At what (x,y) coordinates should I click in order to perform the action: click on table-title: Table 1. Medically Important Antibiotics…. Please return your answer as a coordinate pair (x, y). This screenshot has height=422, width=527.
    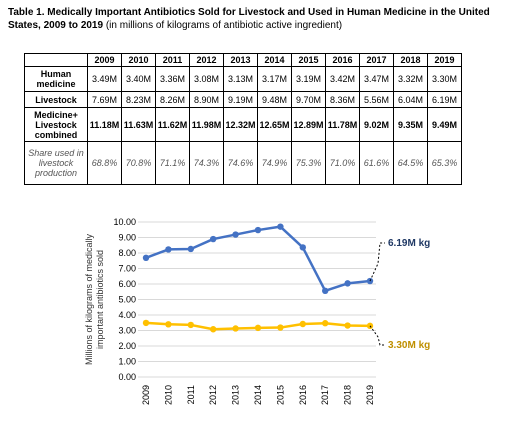
    Looking at the image, I should click on (265, 19).